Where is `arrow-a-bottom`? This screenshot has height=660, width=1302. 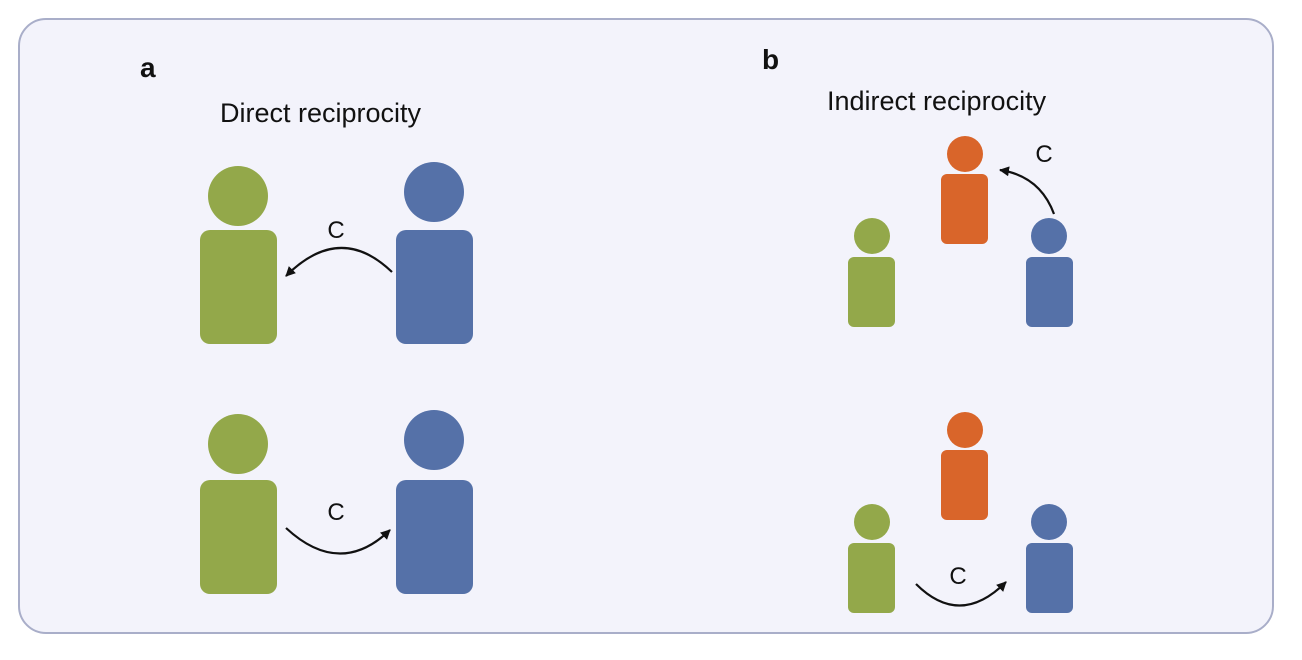
arrow-a-bottom is located at coordinates (338, 541).